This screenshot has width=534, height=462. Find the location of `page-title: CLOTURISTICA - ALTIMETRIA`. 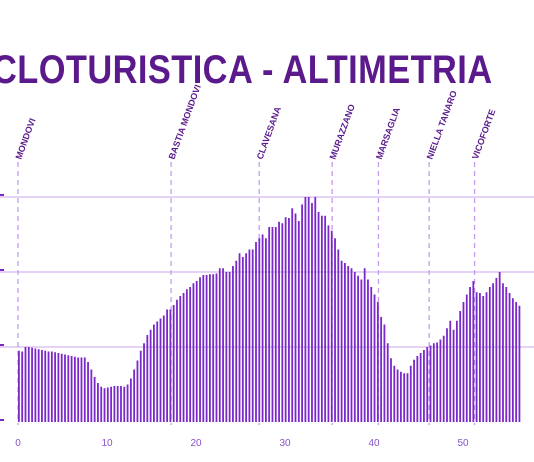

page-title: CLOTURISTICA - ALTIMETRIA is located at coordinates (246, 70).